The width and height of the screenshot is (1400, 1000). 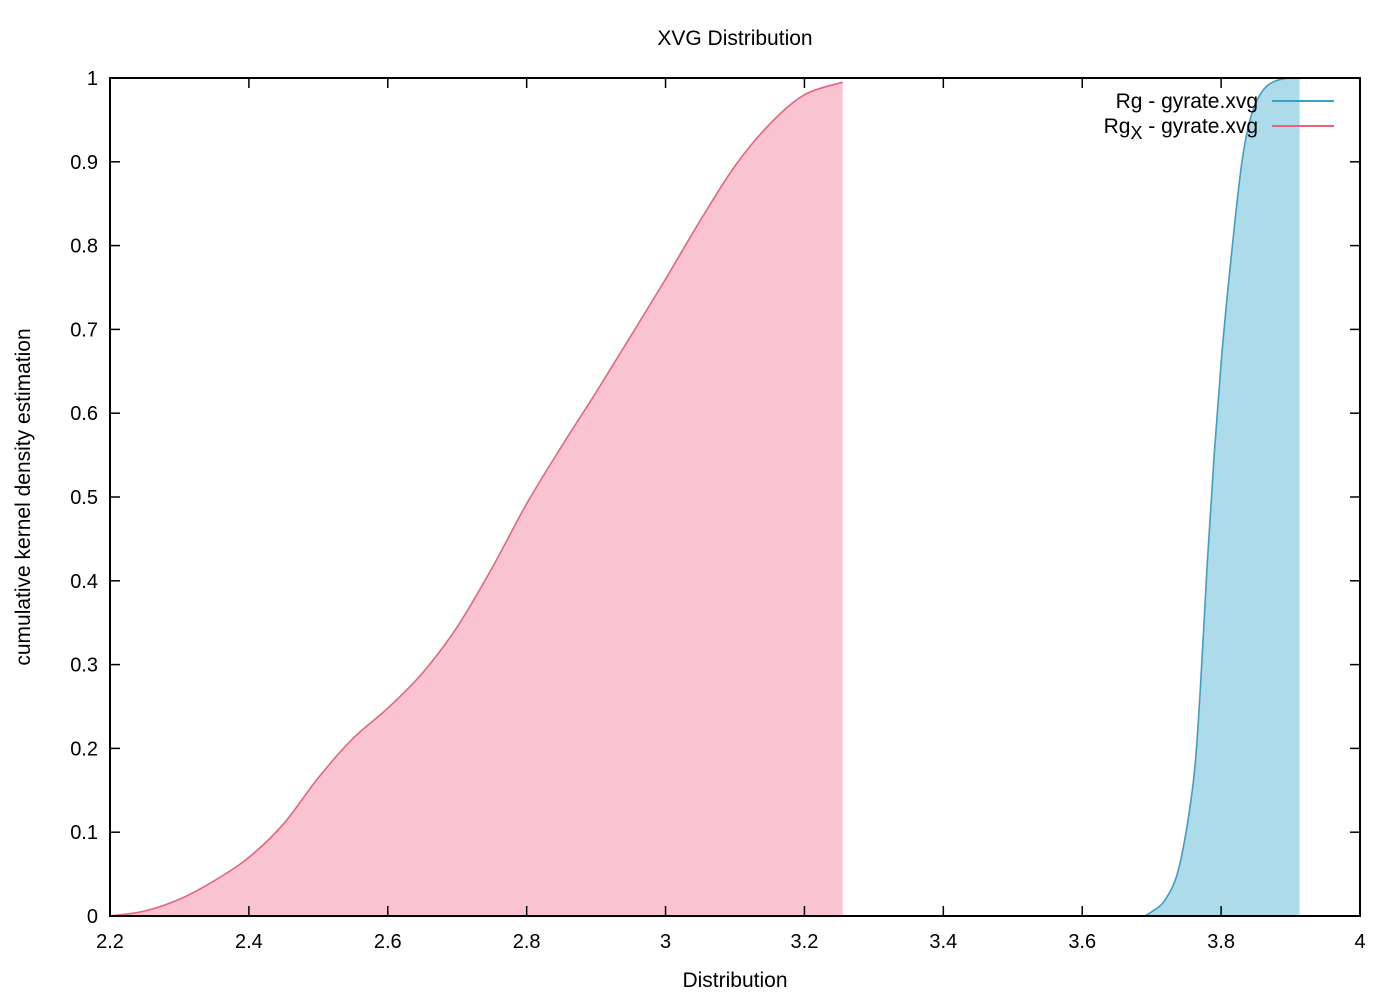 I want to click on y-tick-label: 0.5, so click(x=84, y=498).